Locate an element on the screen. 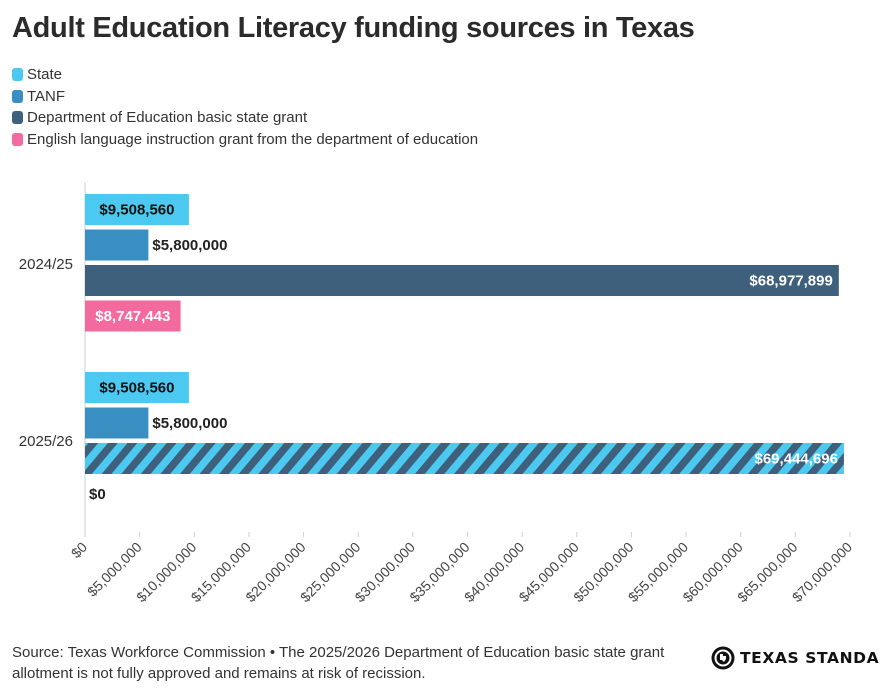 The image size is (880, 694). legend-label: TANF is located at coordinates (46, 96).